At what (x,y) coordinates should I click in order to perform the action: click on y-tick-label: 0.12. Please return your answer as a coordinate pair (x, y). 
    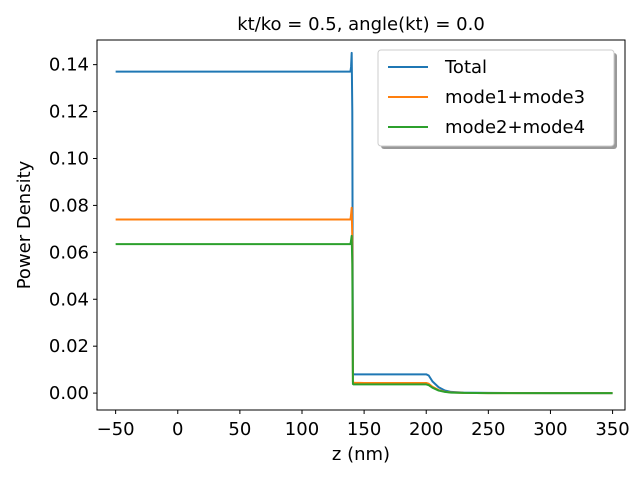
    Looking at the image, I should click on (69, 112).